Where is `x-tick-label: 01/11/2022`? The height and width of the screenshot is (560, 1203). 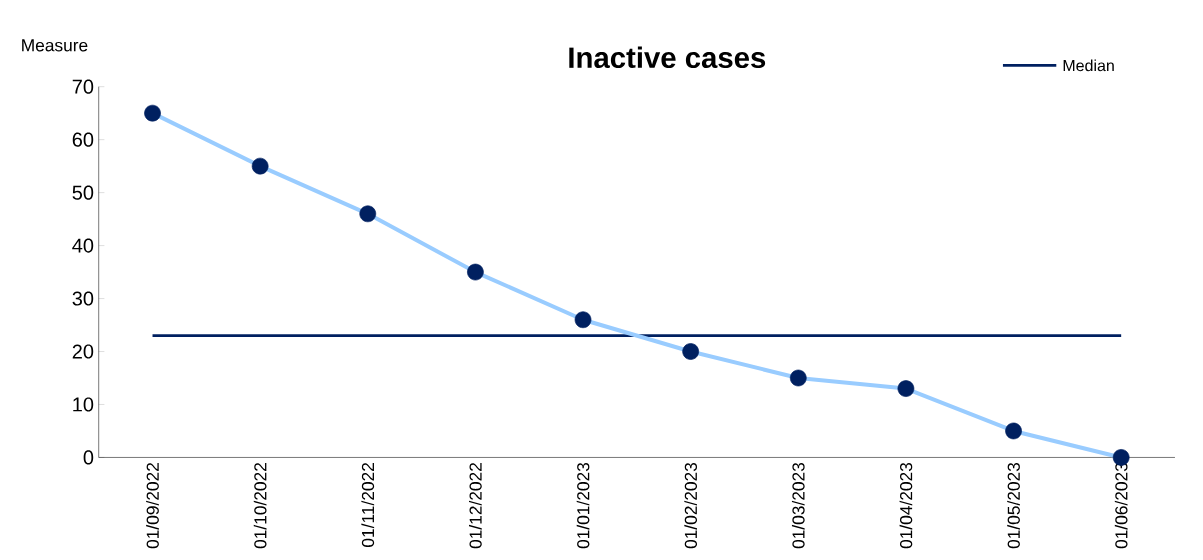
x-tick-label: 01/11/2022 is located at coordinates (368, 504).